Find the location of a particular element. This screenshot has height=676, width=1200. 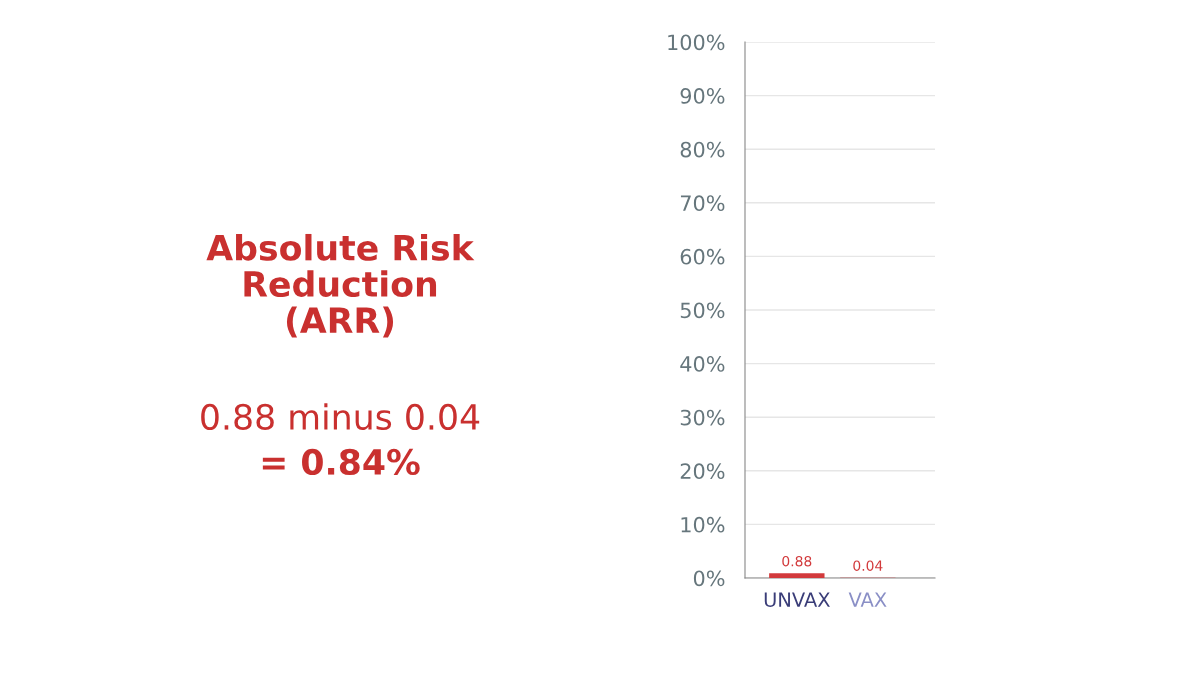

y-tick-label: 50% is located at coordinates (702, 310).